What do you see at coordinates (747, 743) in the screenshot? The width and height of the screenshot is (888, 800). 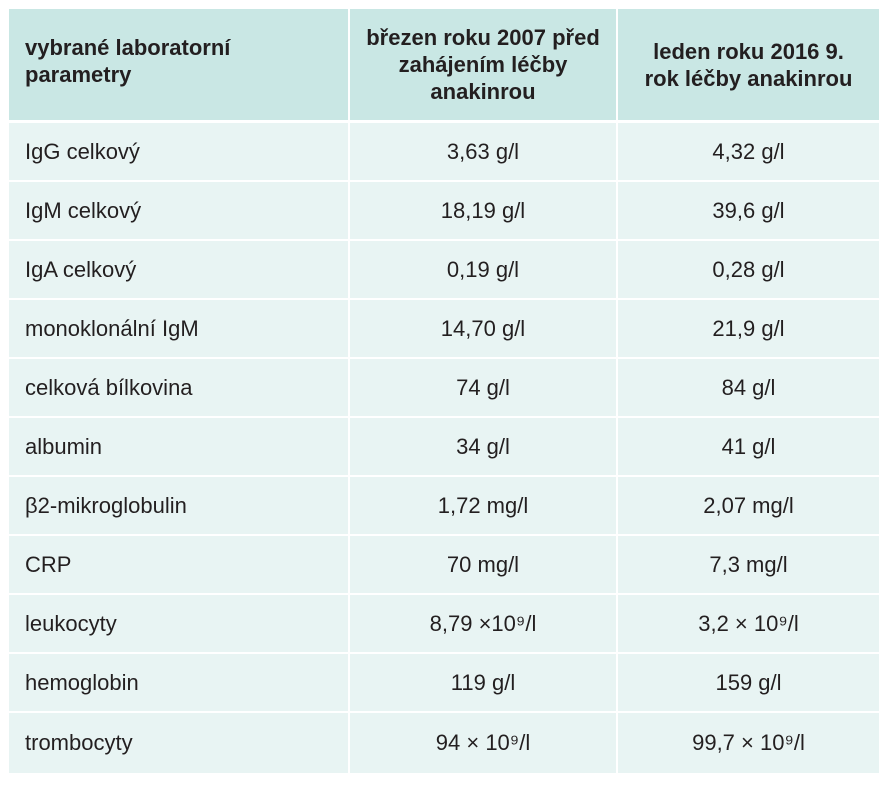 I see `value-2016: 99,7 × 10⁹/l` at bounding box center [747, 743].